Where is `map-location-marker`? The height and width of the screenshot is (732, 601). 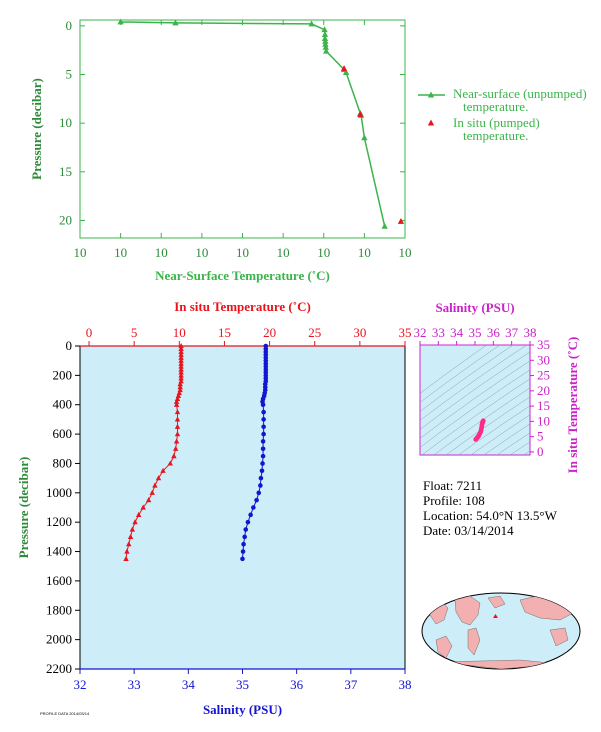 map-location-marker is located at coordinates (495, 616).